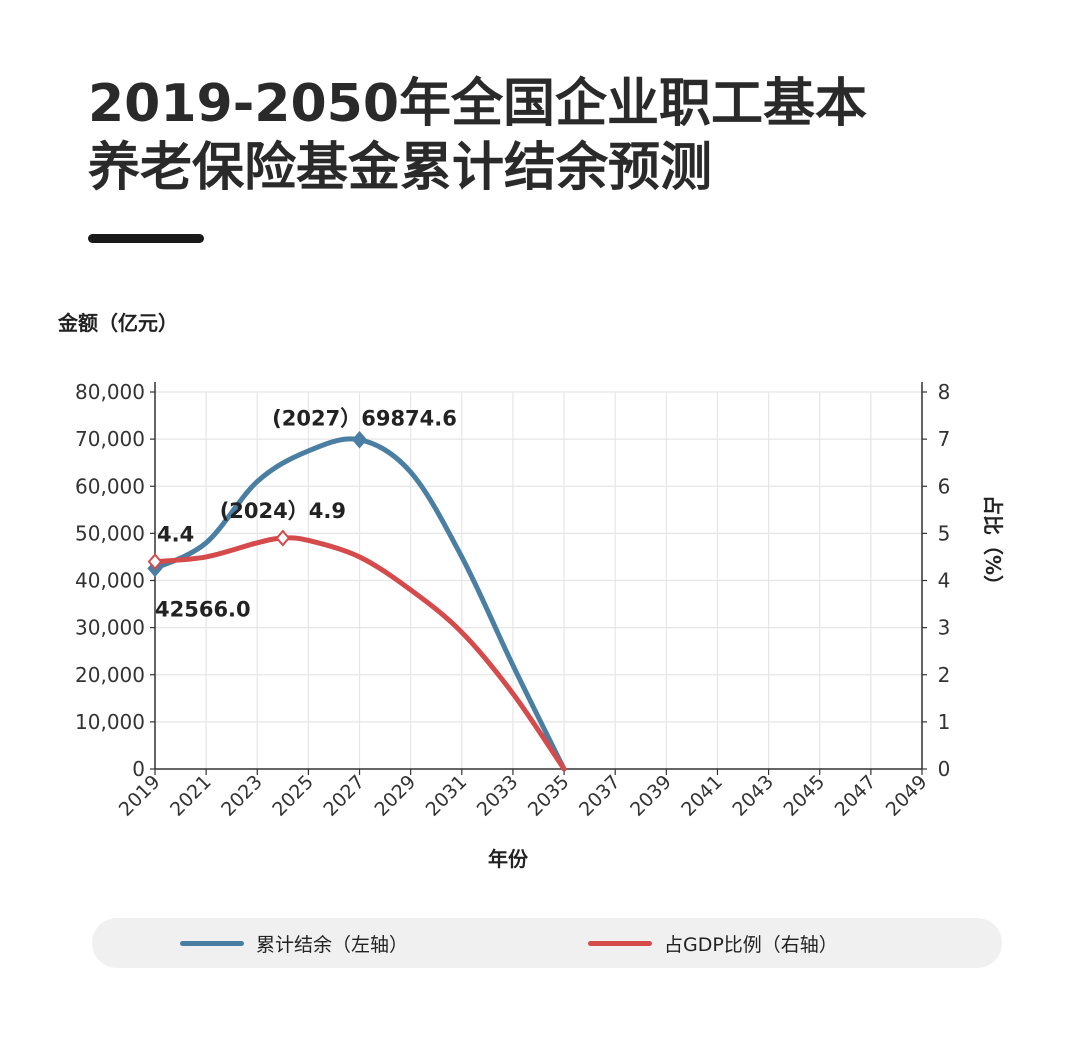  What do you see at coordinates (805, 796) in the screenshot?
I see `x-tick-label: 2045` at bounding box center [805, 796].